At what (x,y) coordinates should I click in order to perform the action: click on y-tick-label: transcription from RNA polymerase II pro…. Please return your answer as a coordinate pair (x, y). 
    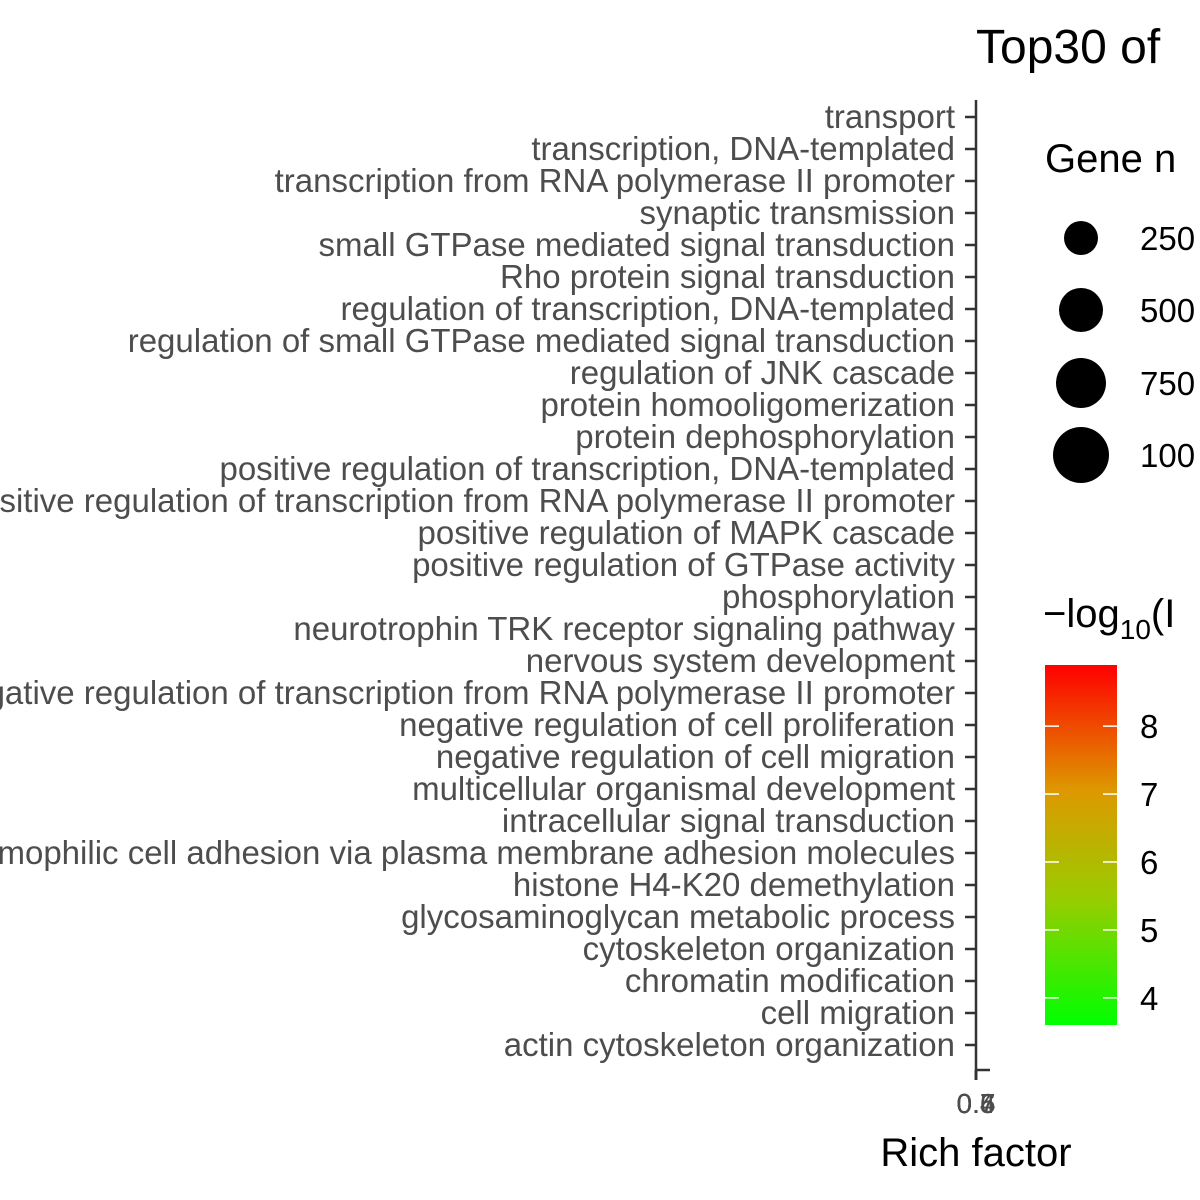
    Looking at the image, I should click on (615, 180).